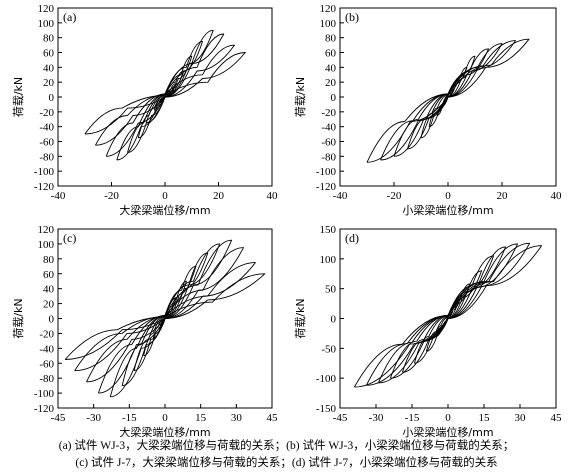 This screenshot has width=573, height=476. What do you see at coordinates (331, 290) in the screenshot?
I see `y-tick-label: 50` at bounding box center [331, 290].